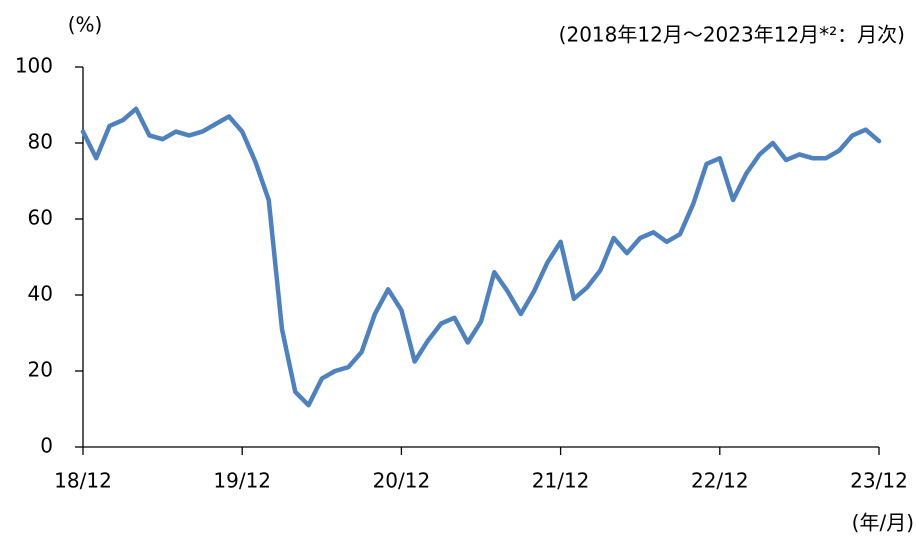 The height and width of the screenshot is (540, 917). What do you see at coordinates (732, 35) in the screenshot?
I see `chart-subtitle: (2018年12月～2023年12月*²：月次)` at bounding box center [732, 35].